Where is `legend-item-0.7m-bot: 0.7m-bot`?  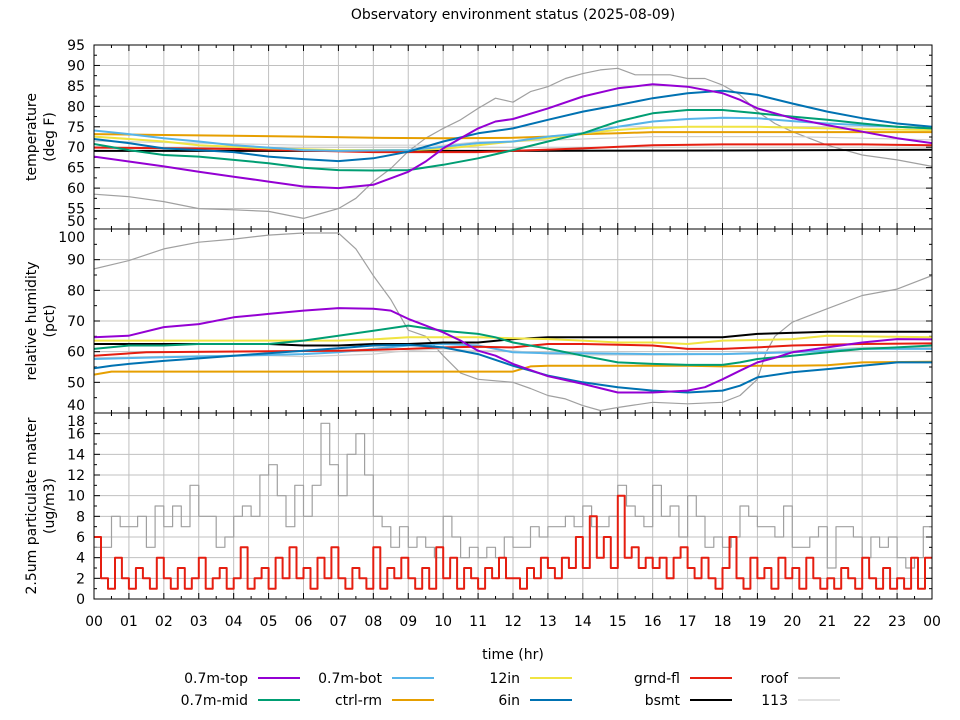 legend-item-0.7m-bot: 0.7m-bot is located at coordinates (376, 679).